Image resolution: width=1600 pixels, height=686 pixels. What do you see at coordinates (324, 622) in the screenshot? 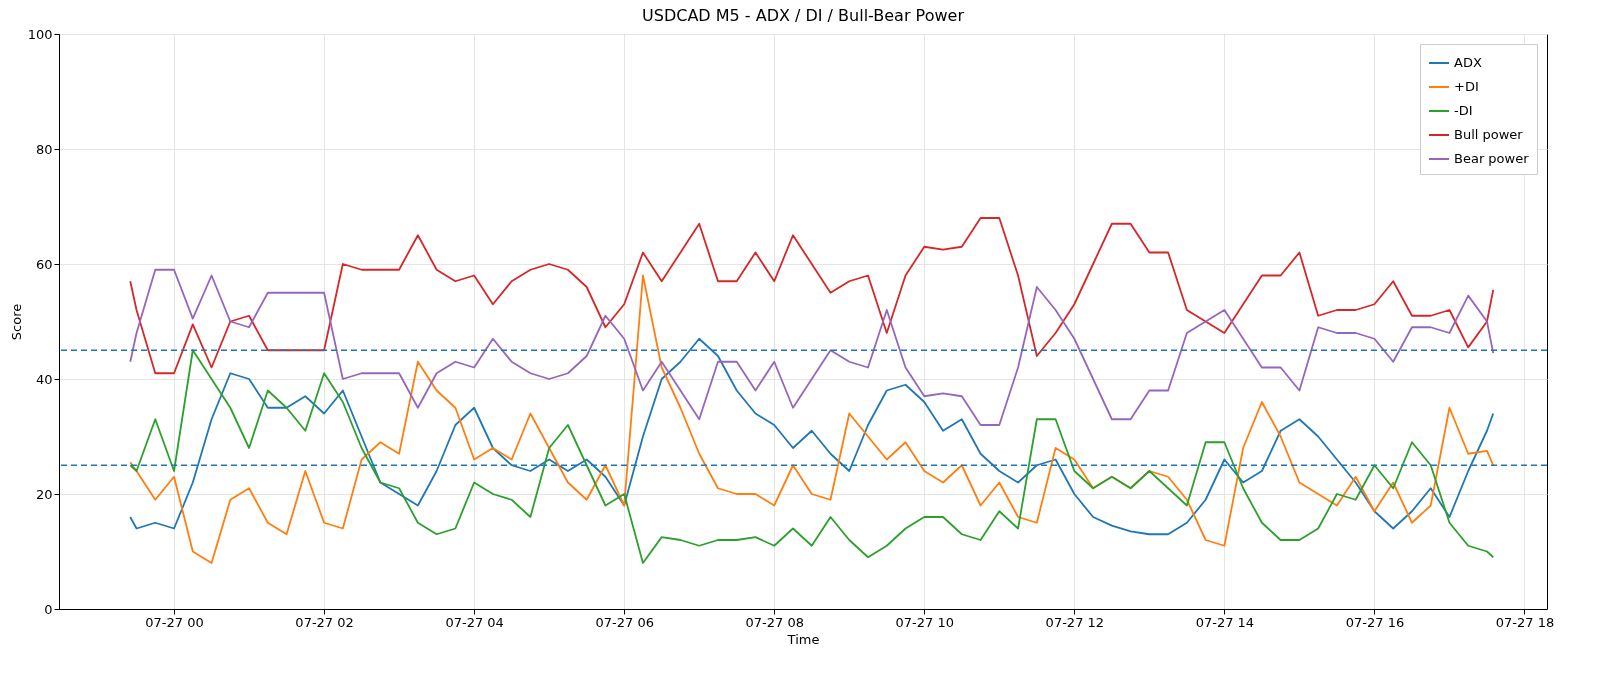
I see `x-tick-label: 07-27 02` at bounding box center [324, 622].